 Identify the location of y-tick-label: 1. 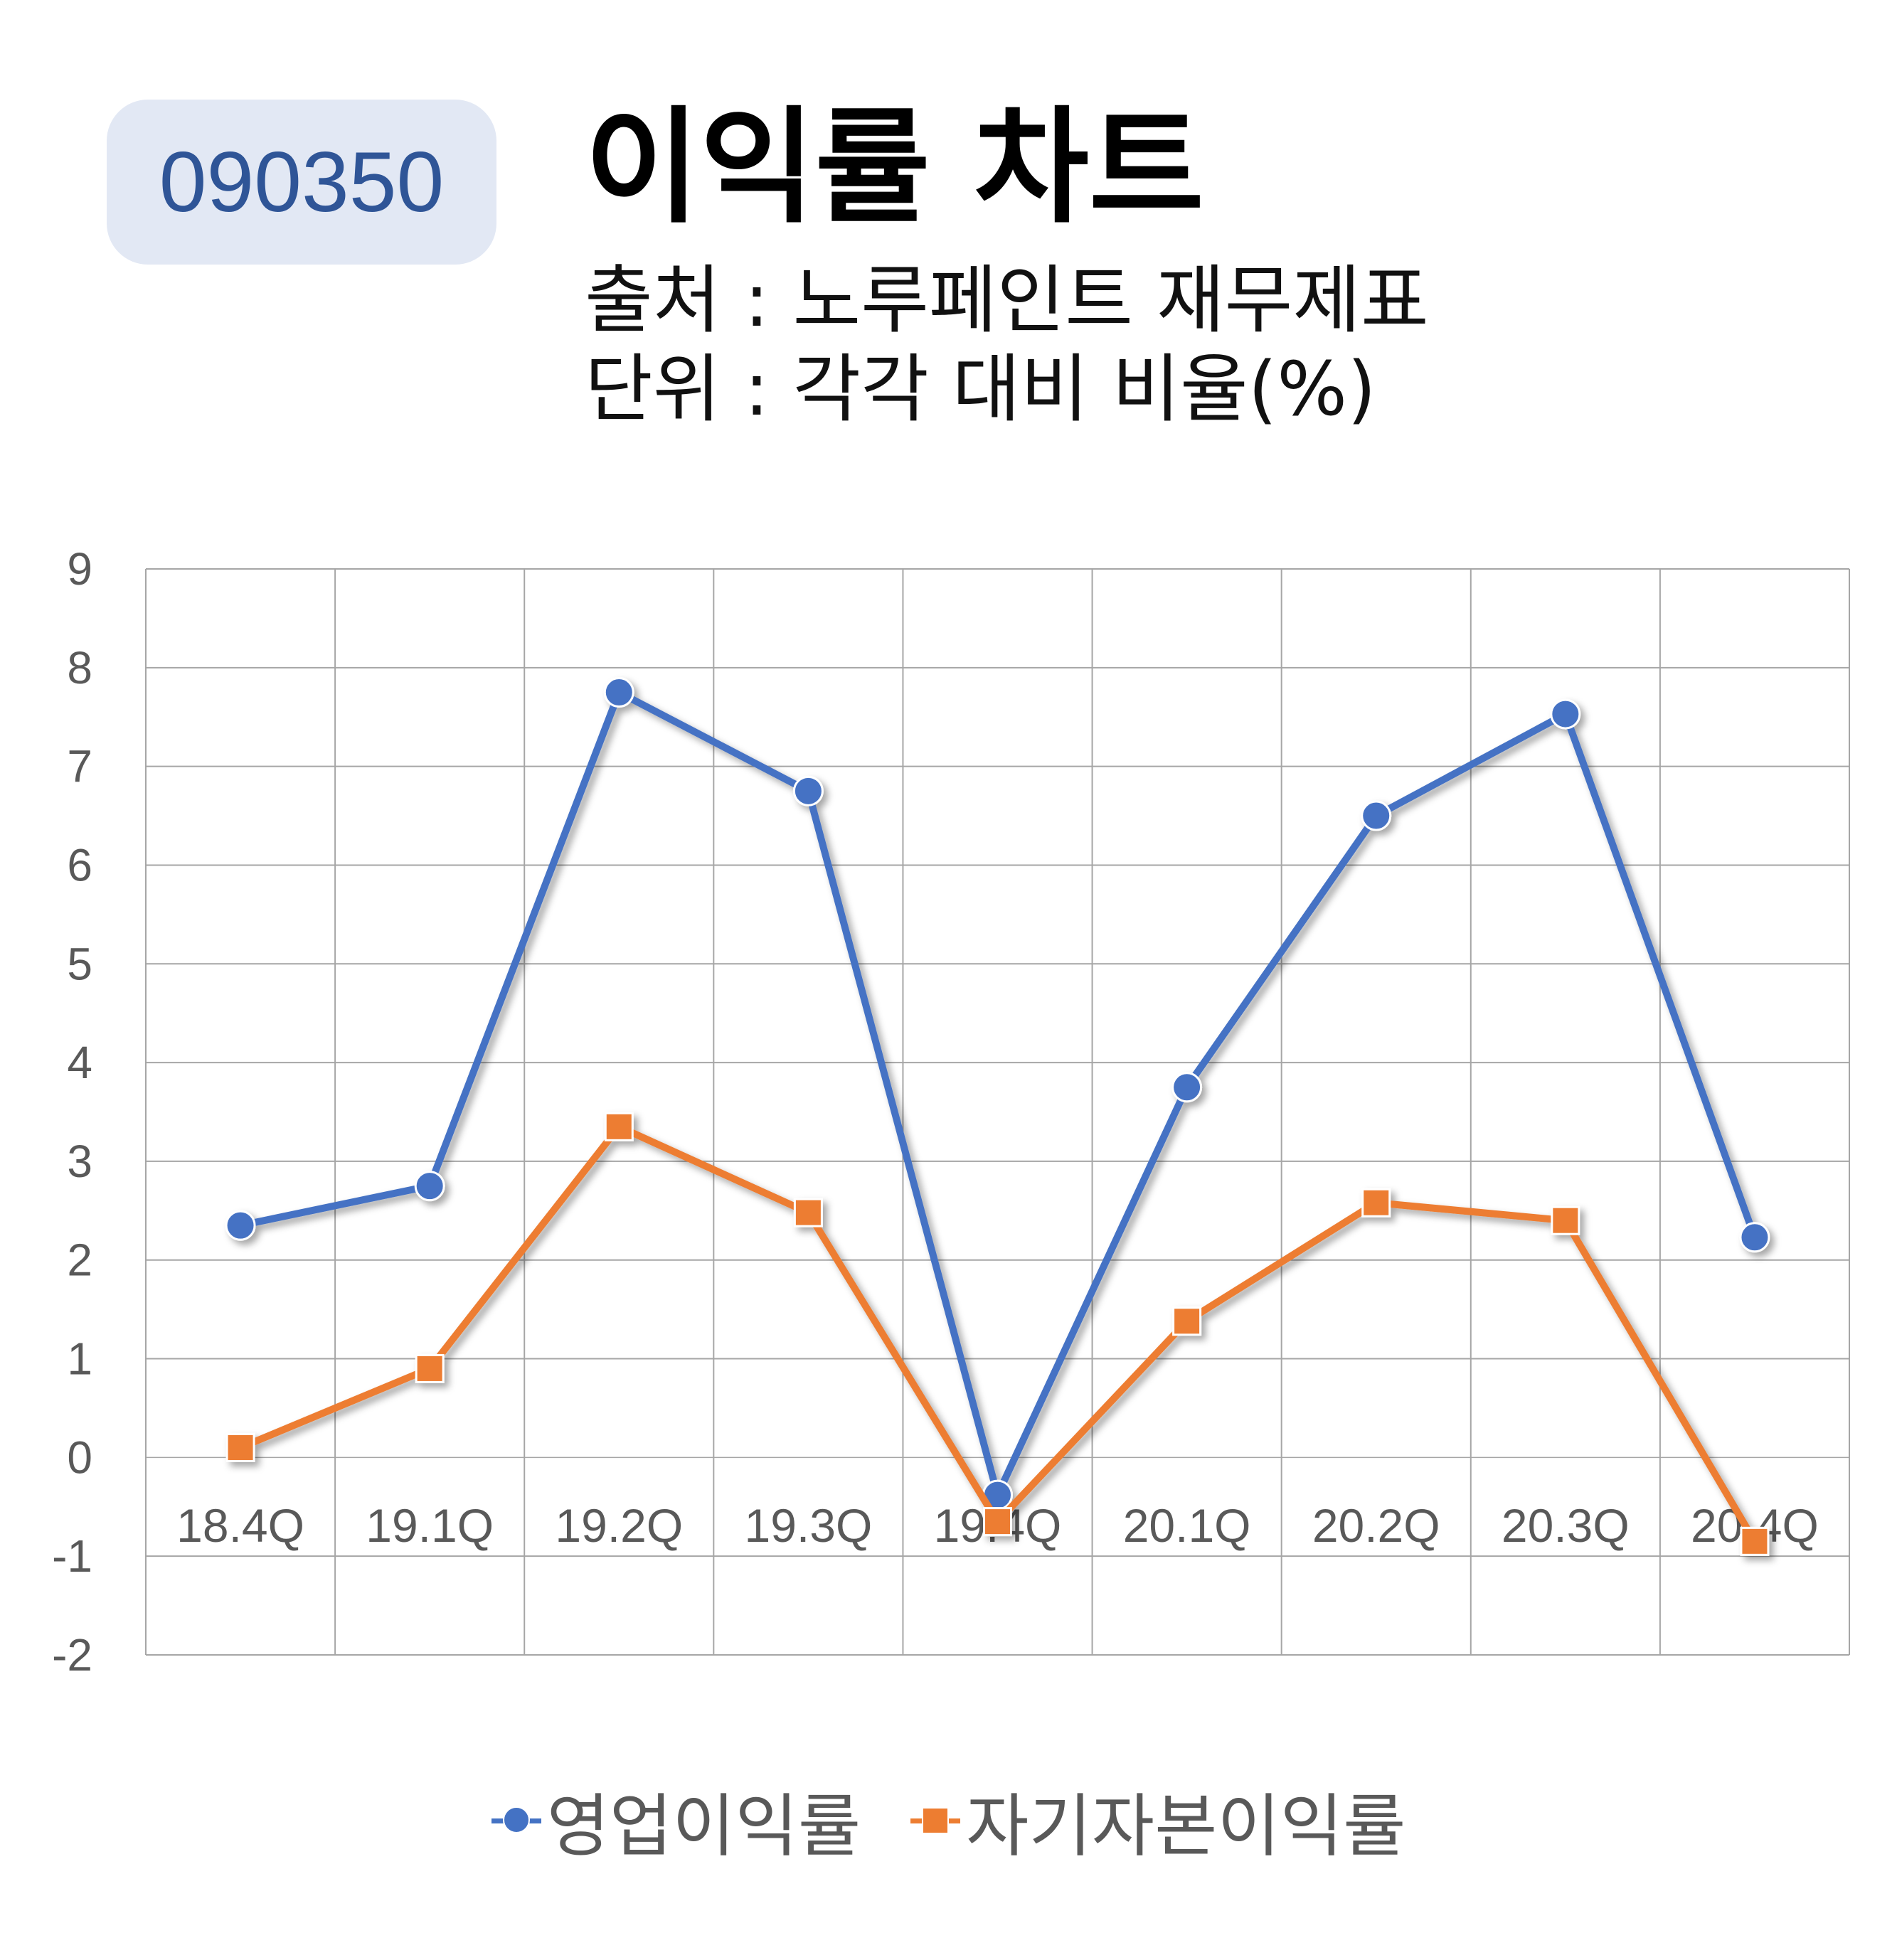
(79, 1359).